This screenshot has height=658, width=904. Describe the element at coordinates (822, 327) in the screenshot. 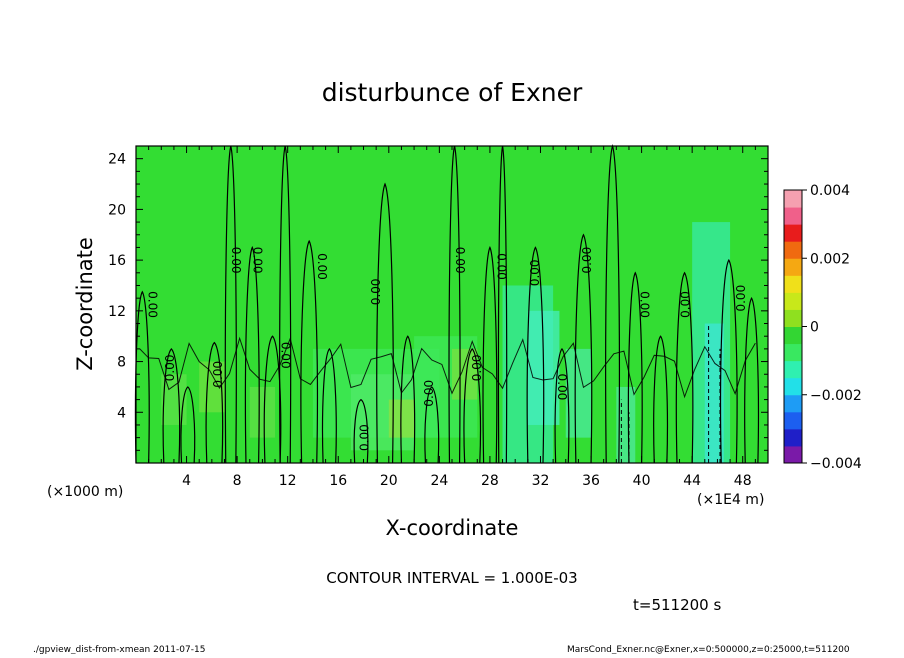

I see `colorbar: 0.004 0.002 0 −0.002 −0.004` at that location.